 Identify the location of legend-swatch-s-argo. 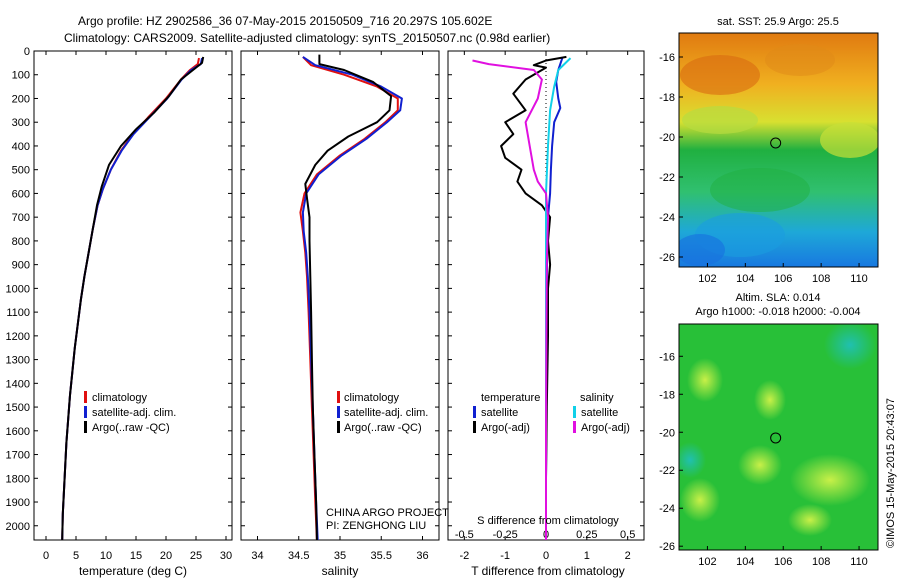
(574, 427).